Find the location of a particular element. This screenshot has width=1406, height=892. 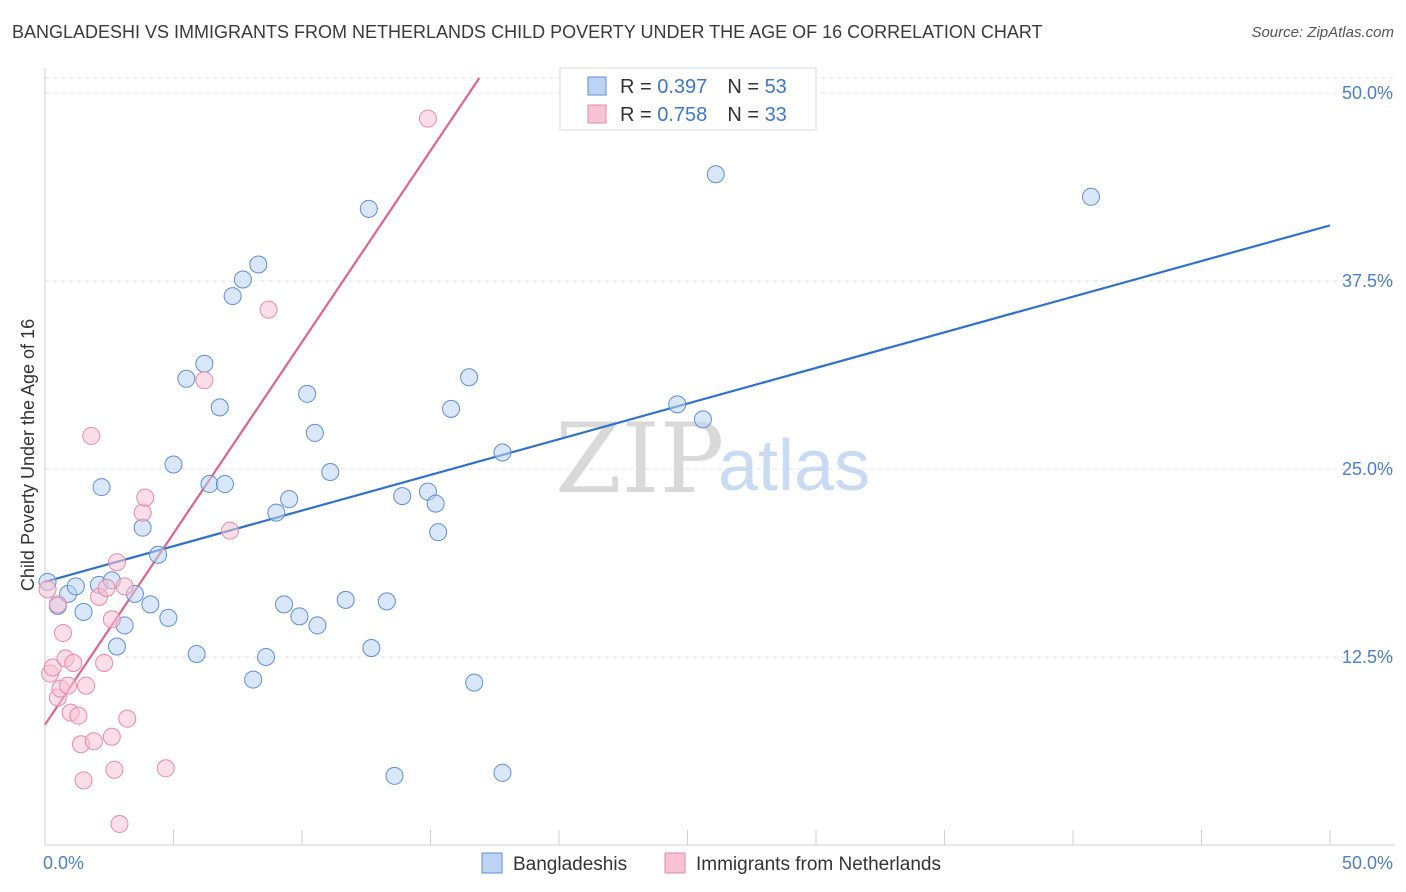

bottom-legend-swatch-netherlands is located at coordinates (675, 863).